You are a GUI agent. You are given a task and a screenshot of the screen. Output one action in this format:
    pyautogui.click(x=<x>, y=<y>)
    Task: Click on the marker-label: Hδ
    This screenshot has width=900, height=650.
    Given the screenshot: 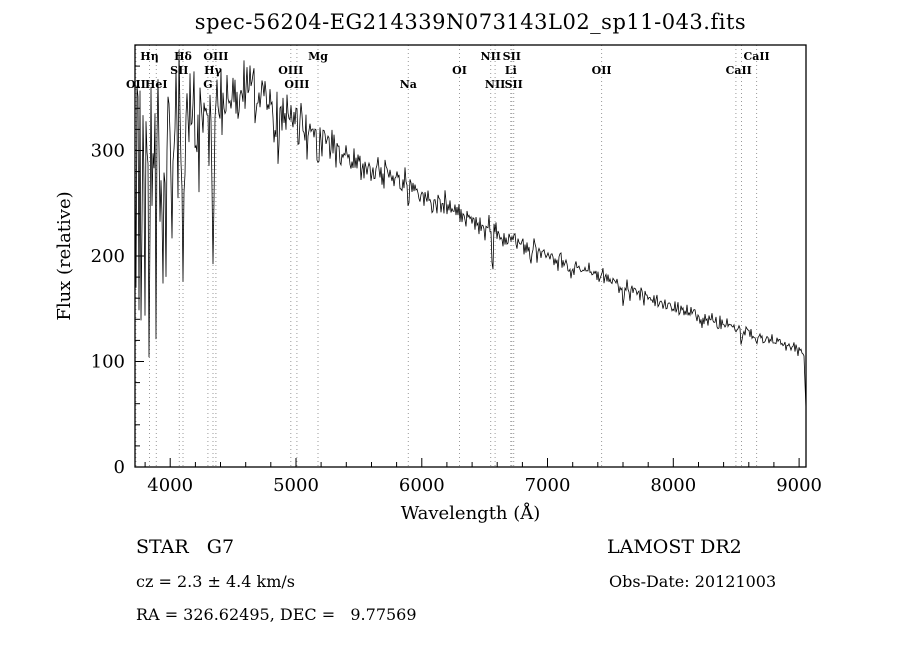 What is the action you would take?
    pyautogui.click(x=183, y=56)
    